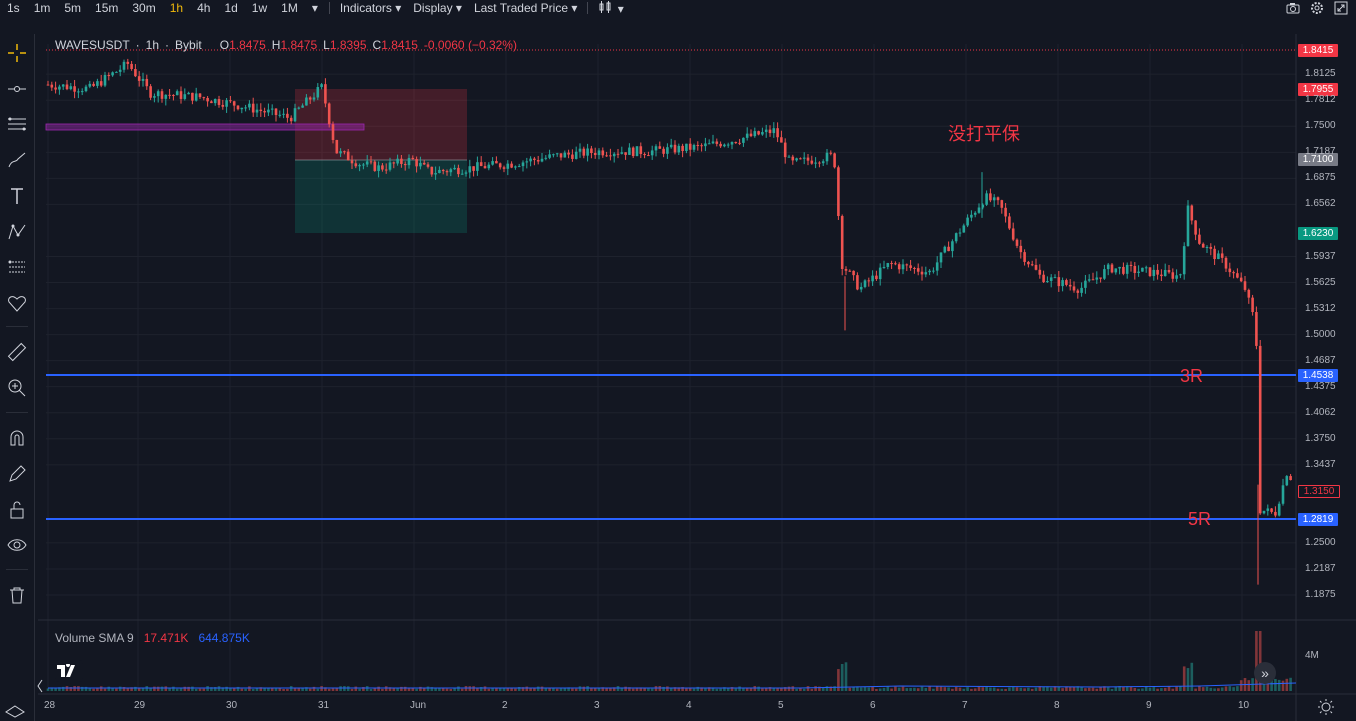  What do you see at coordinates (69, 671) in the screenshot?
I see `tradingview-logo` at bounding box center [69, 671].